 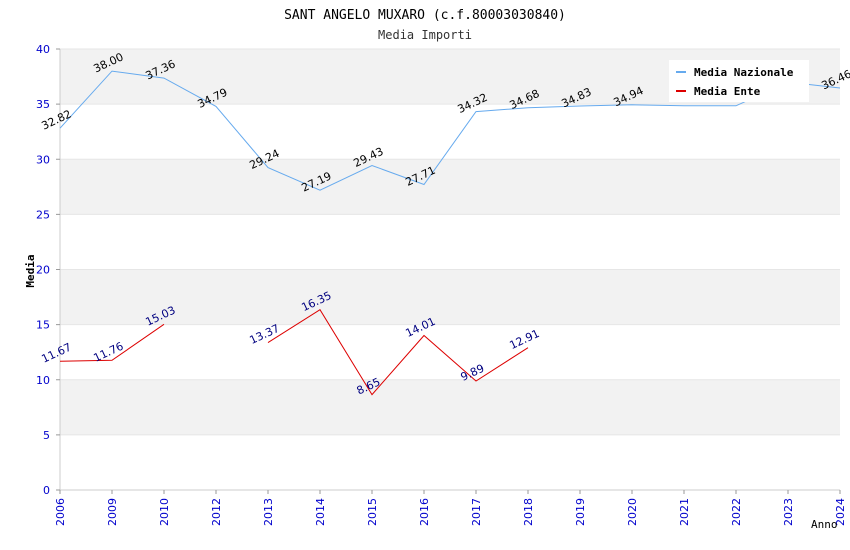 What do you see at coordinates (43, 380) in the screenshot?
I see `y-tick-label: 10` at bounding box center [43, 380].